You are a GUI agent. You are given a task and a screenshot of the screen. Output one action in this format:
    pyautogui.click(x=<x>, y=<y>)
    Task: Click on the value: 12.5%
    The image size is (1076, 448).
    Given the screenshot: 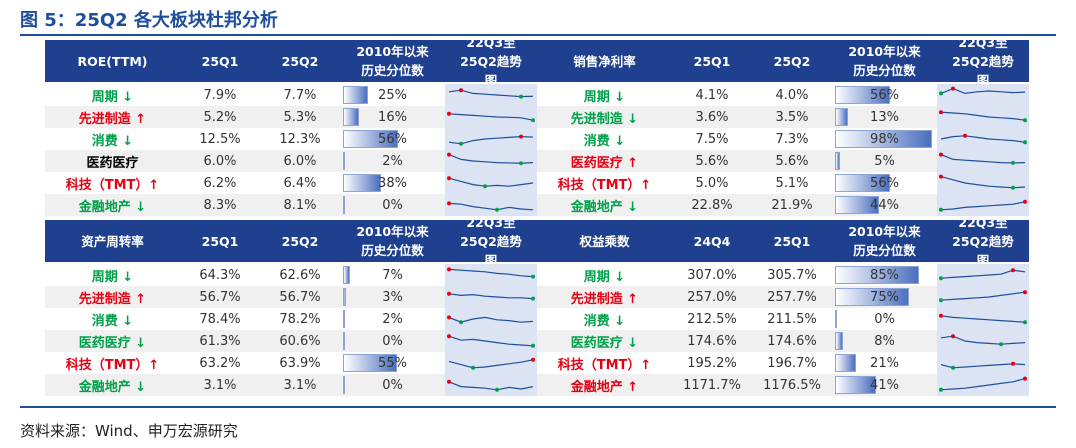 What is the action you would take?
    pyautogui.click(x=220, y=139)
    